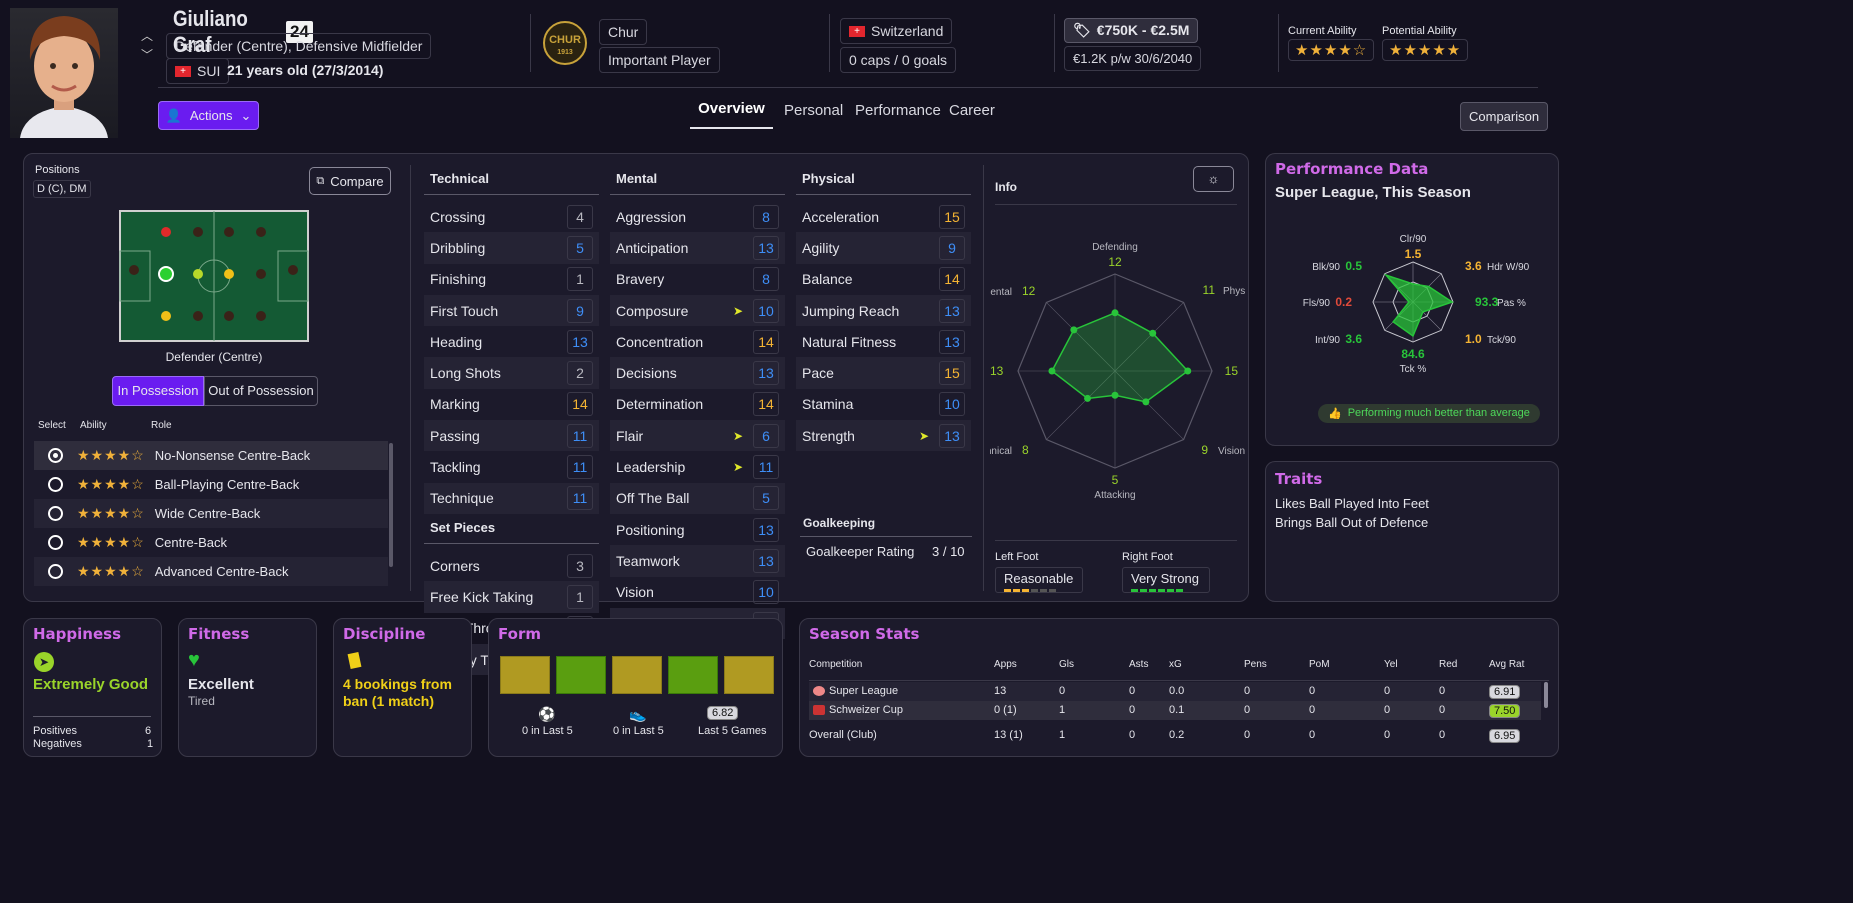  What do you see at coordinates (864, 634) in the screenshot?
I see `season-stats-title: Season Stats` at bounding box center [864, 634].